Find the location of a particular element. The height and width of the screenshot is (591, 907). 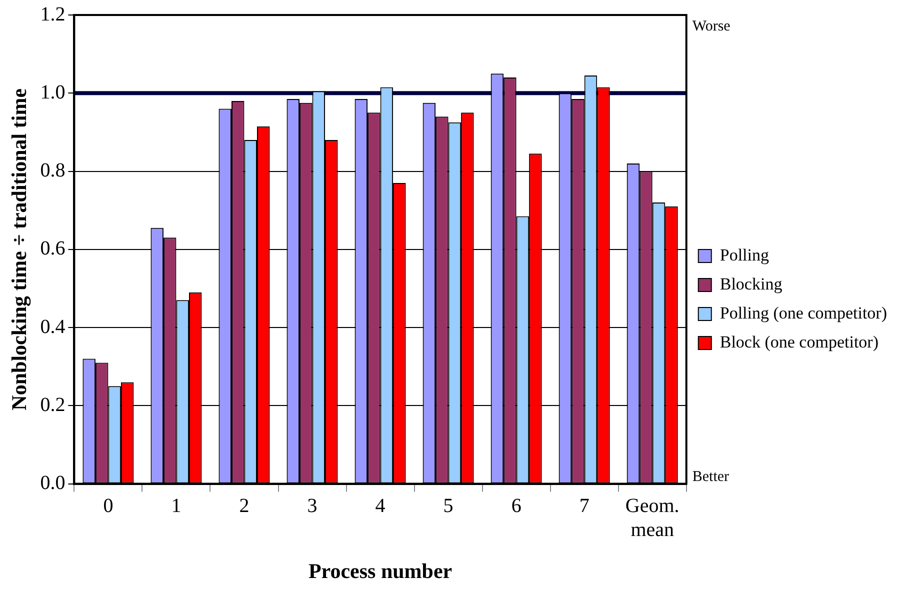

x-tick-label: 3 is located at coordinates (312, 506).